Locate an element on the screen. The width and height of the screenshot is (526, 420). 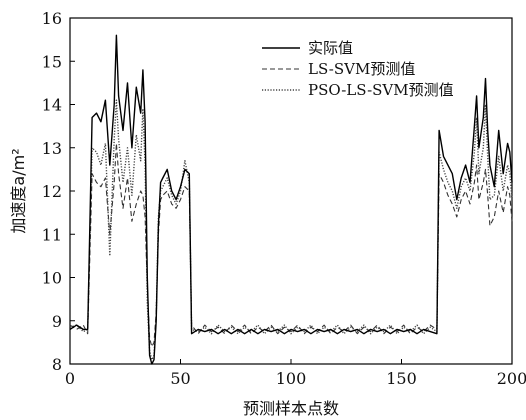
x-tick-label: 100 is located at coordinates (291, 378).